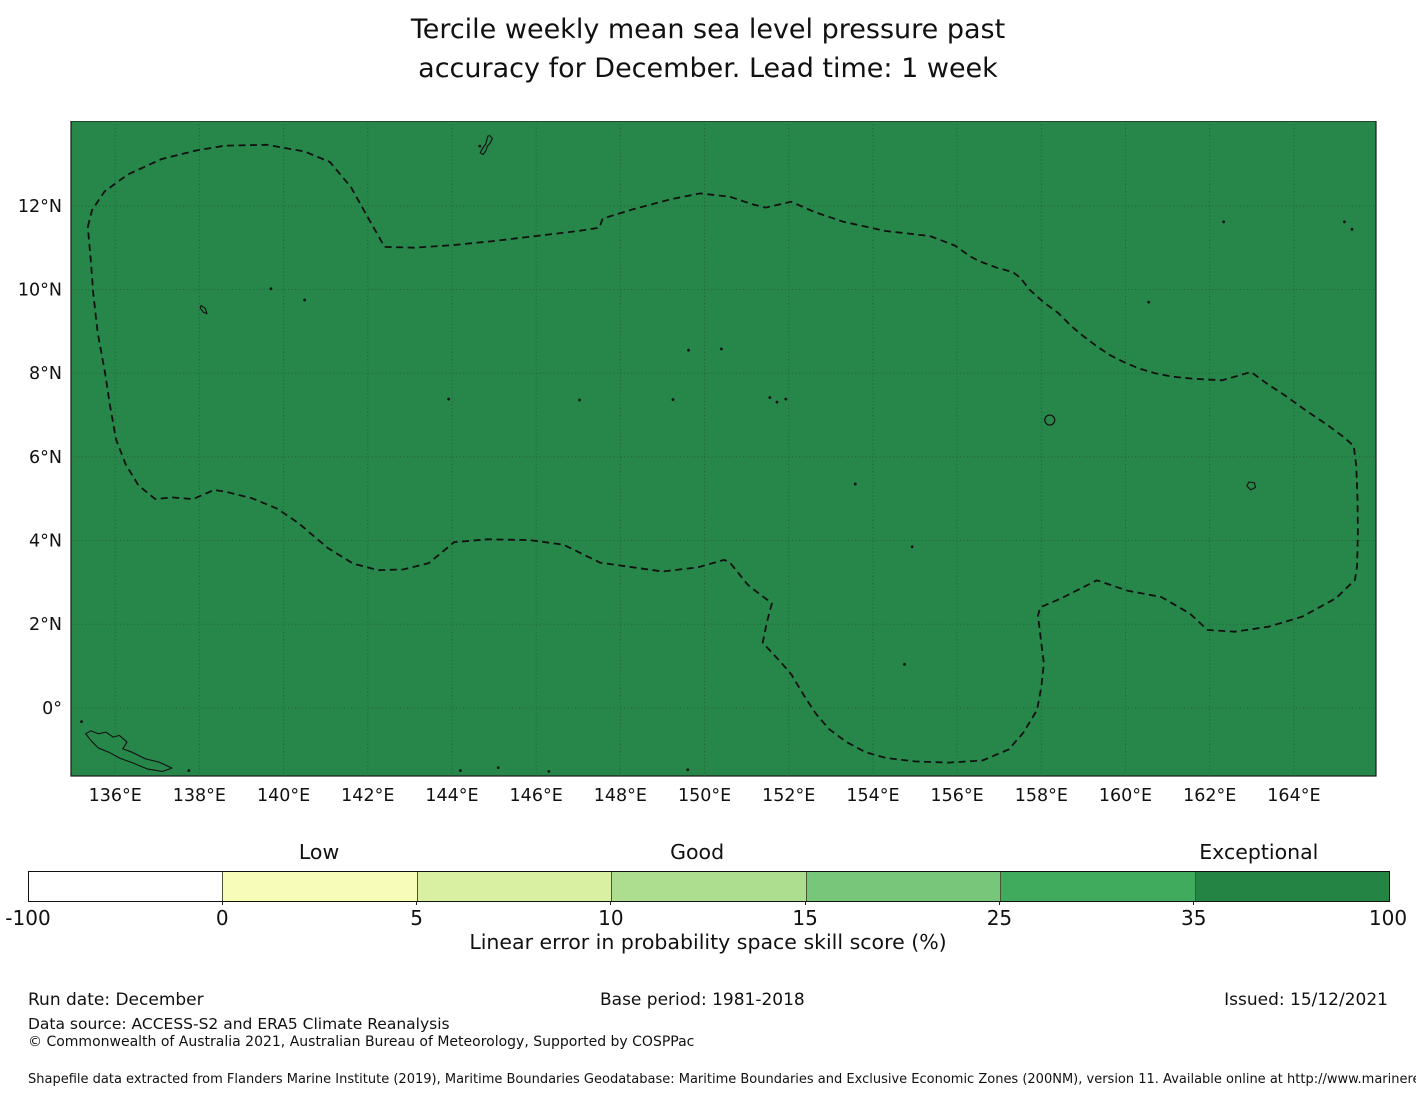 Image resolution: width=1416 pixels, height=1095 pixels. I want to click on y-tick-label: 4°N, so click(45, 542).